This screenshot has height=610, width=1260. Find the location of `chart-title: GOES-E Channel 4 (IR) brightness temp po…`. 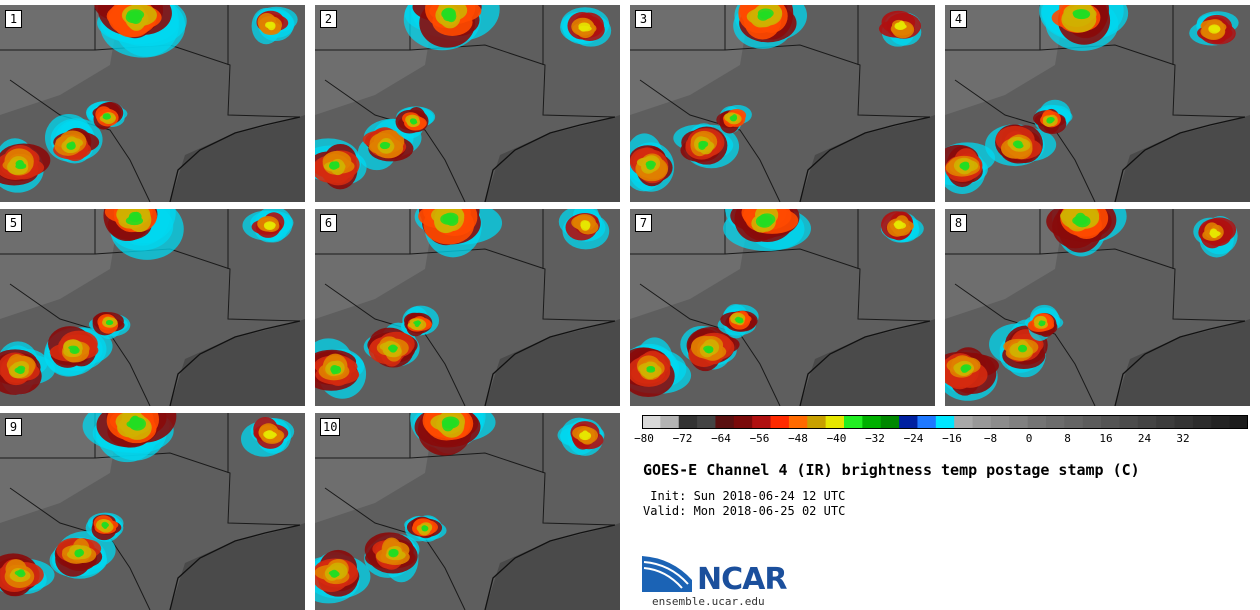

chart-title: GOES-E Channel 4 (IR) brightness temp po… is located at coordinates (891, 470).